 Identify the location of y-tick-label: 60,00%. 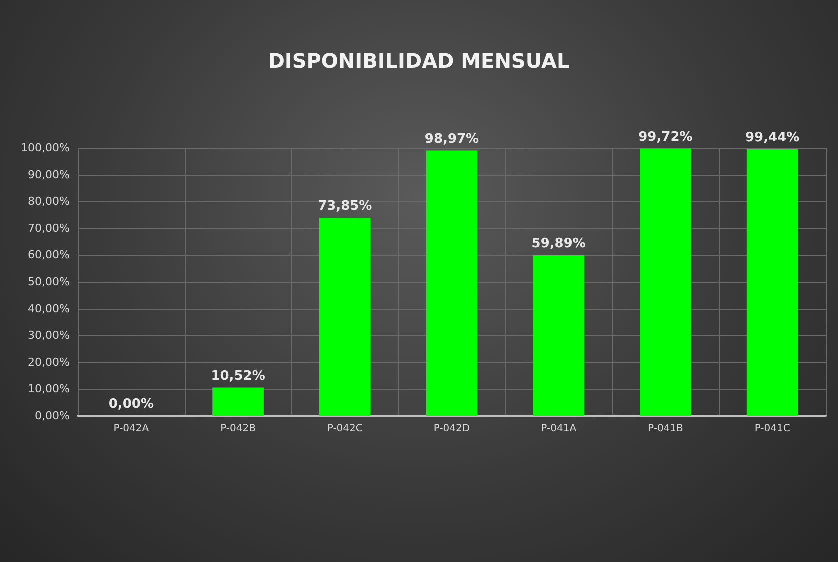
(49, 255).